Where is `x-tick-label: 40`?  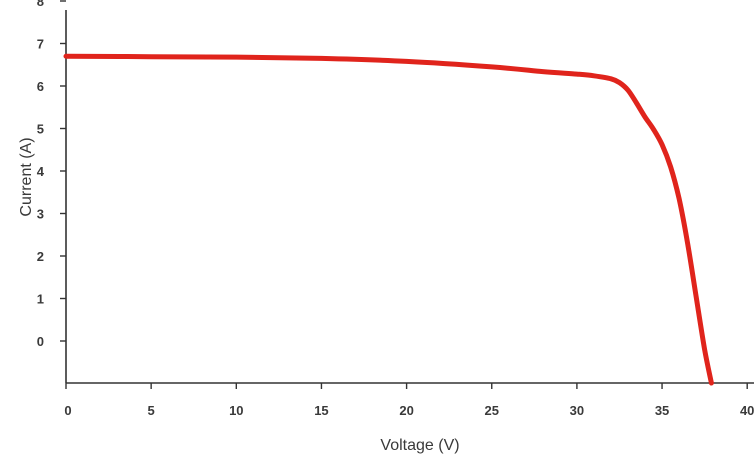 x-tick-label: 40 is located at coordinates (747, 410).